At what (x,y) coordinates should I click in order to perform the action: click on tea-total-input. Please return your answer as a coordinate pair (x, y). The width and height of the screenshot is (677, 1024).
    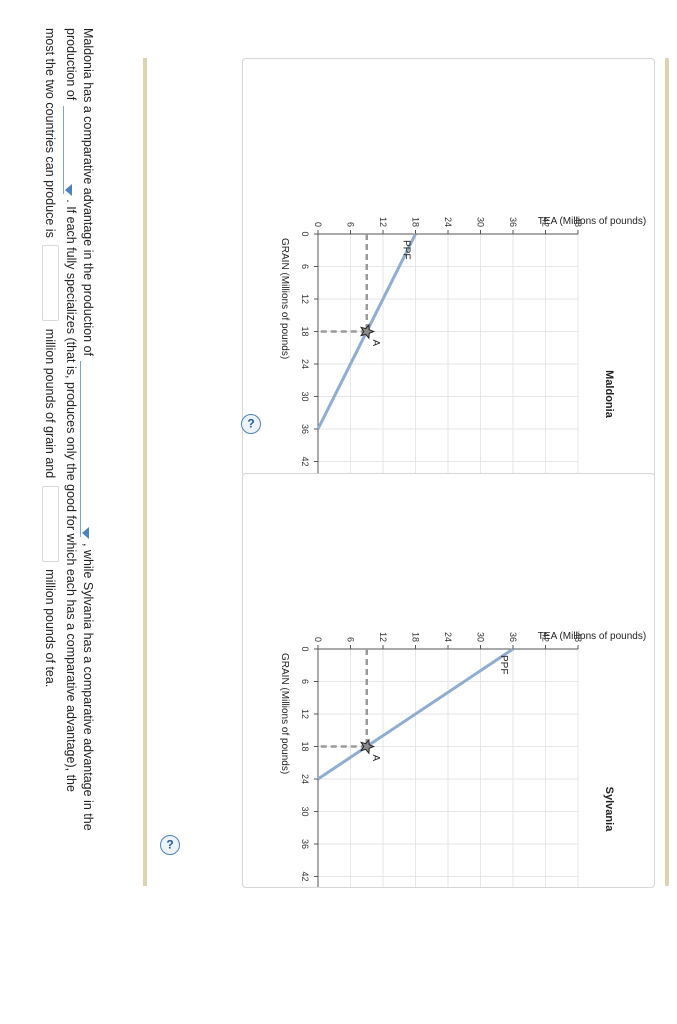
    Looking at the image, I should click on (50, 523).